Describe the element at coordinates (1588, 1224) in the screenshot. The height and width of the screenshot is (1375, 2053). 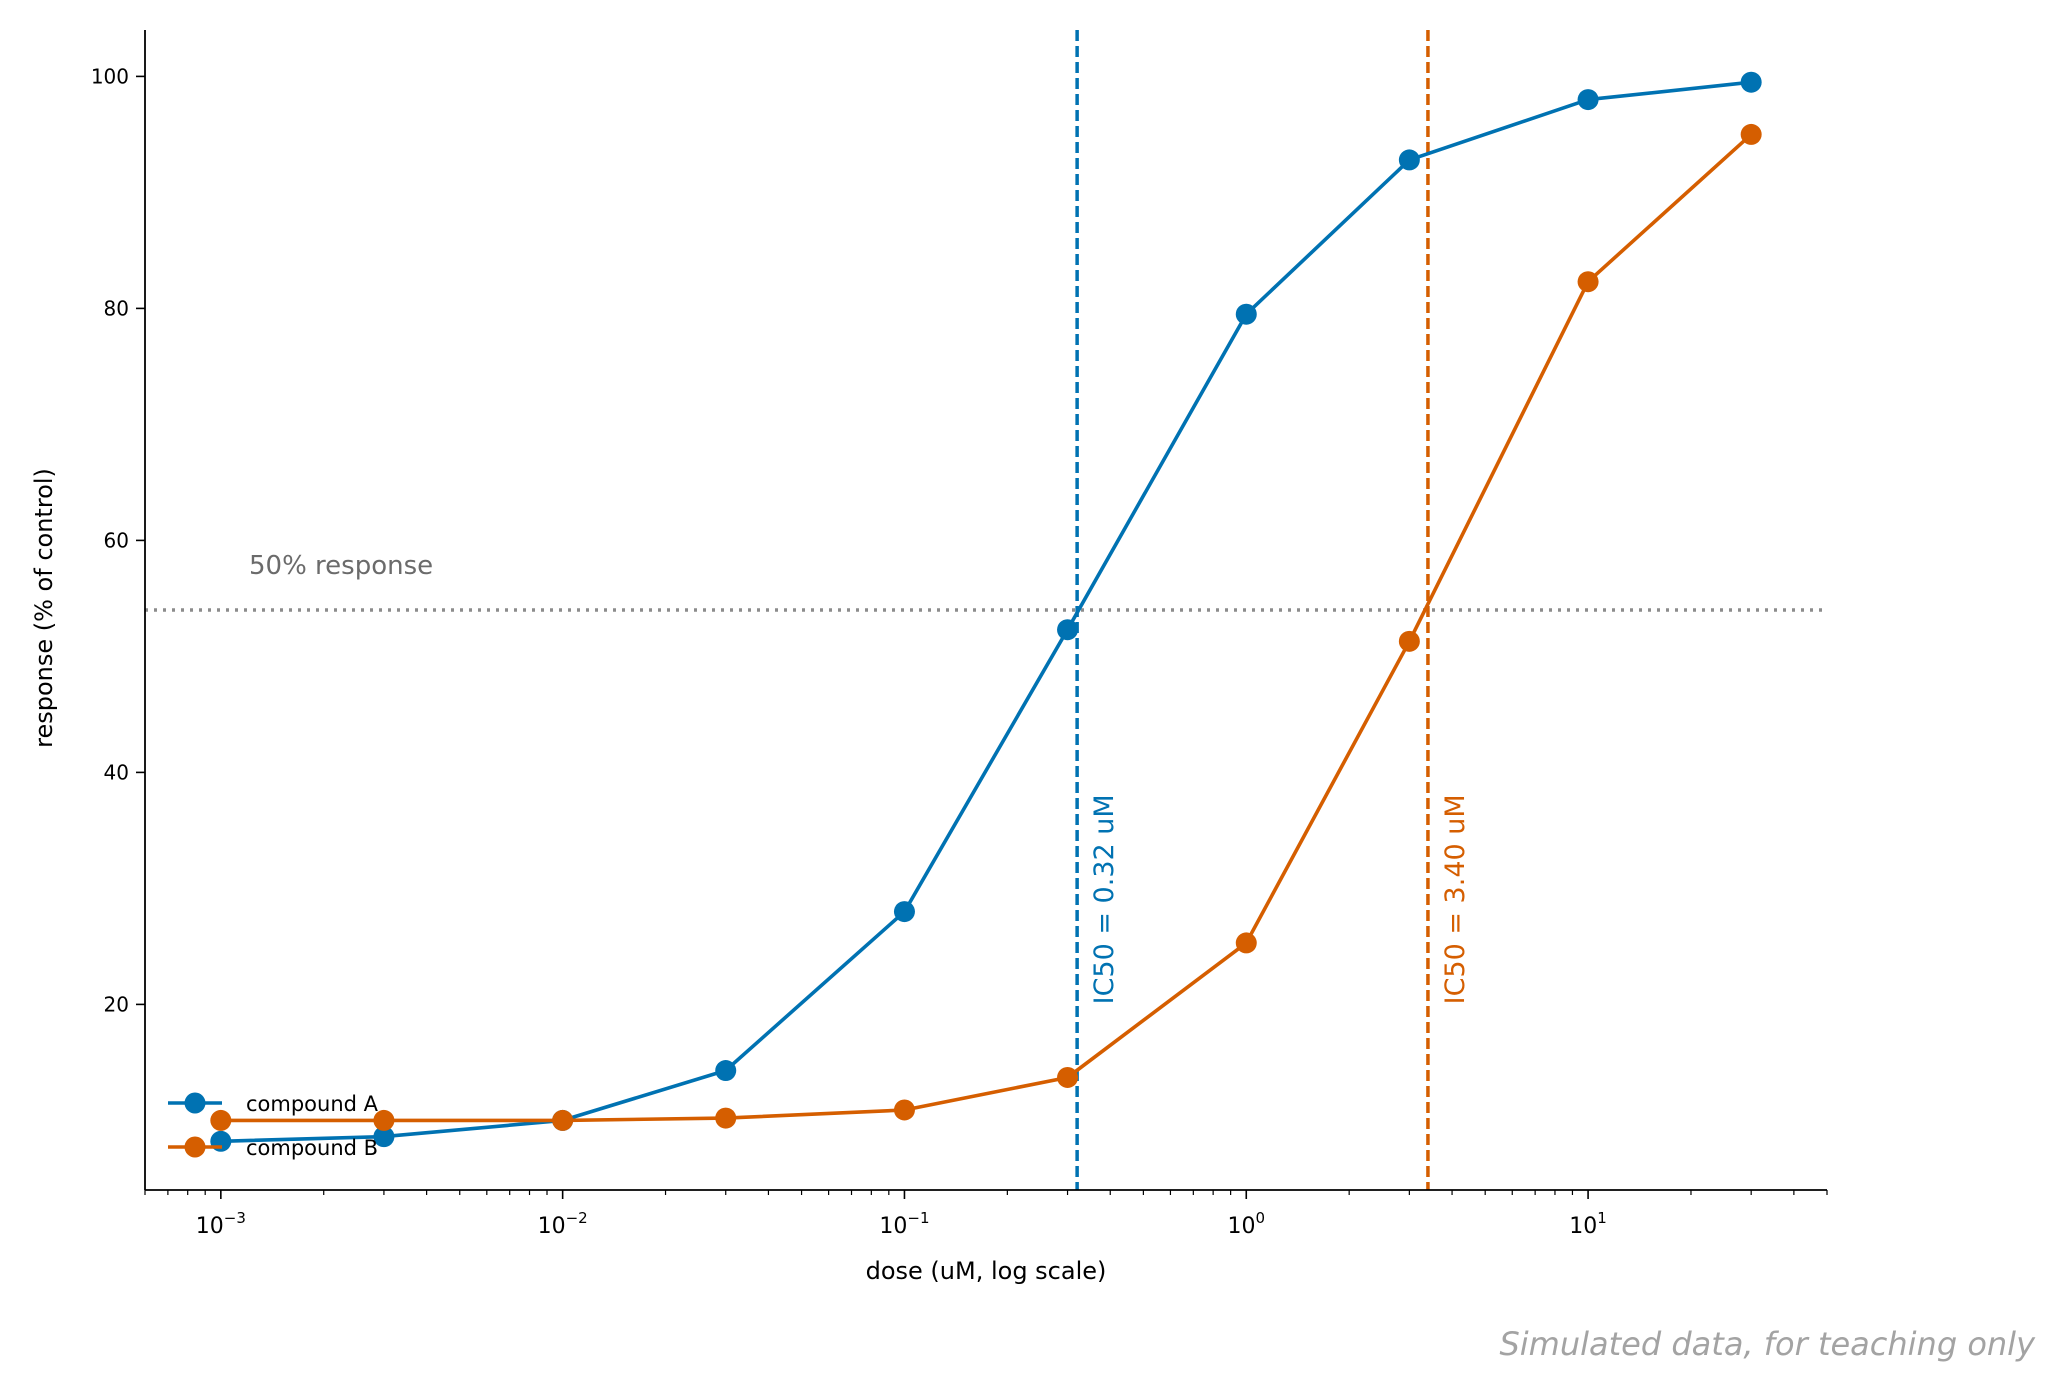
I see `x-tick-label: 10¹` at that location.